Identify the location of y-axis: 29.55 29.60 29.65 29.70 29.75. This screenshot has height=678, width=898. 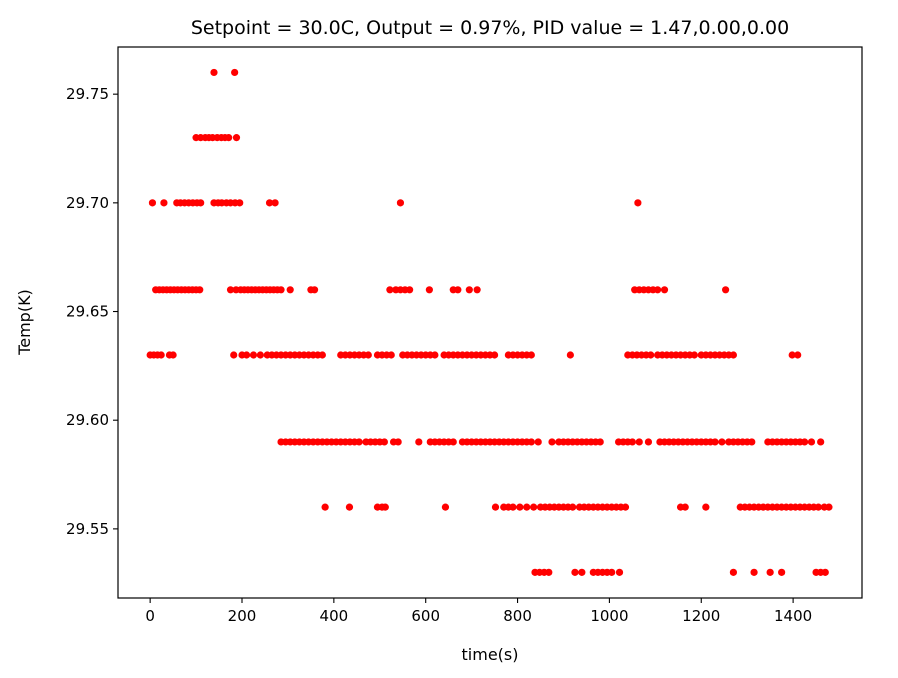
(92, 311).